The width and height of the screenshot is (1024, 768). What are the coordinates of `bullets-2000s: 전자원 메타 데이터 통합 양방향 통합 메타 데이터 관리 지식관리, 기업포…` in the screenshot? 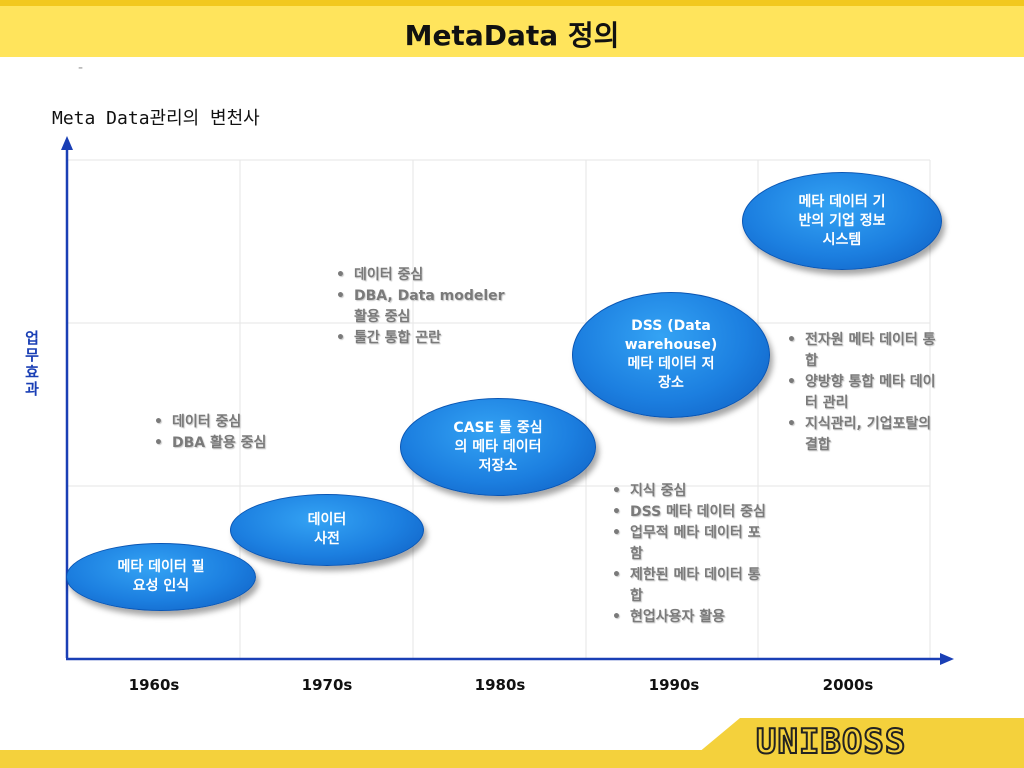 It's located at (860, 393).